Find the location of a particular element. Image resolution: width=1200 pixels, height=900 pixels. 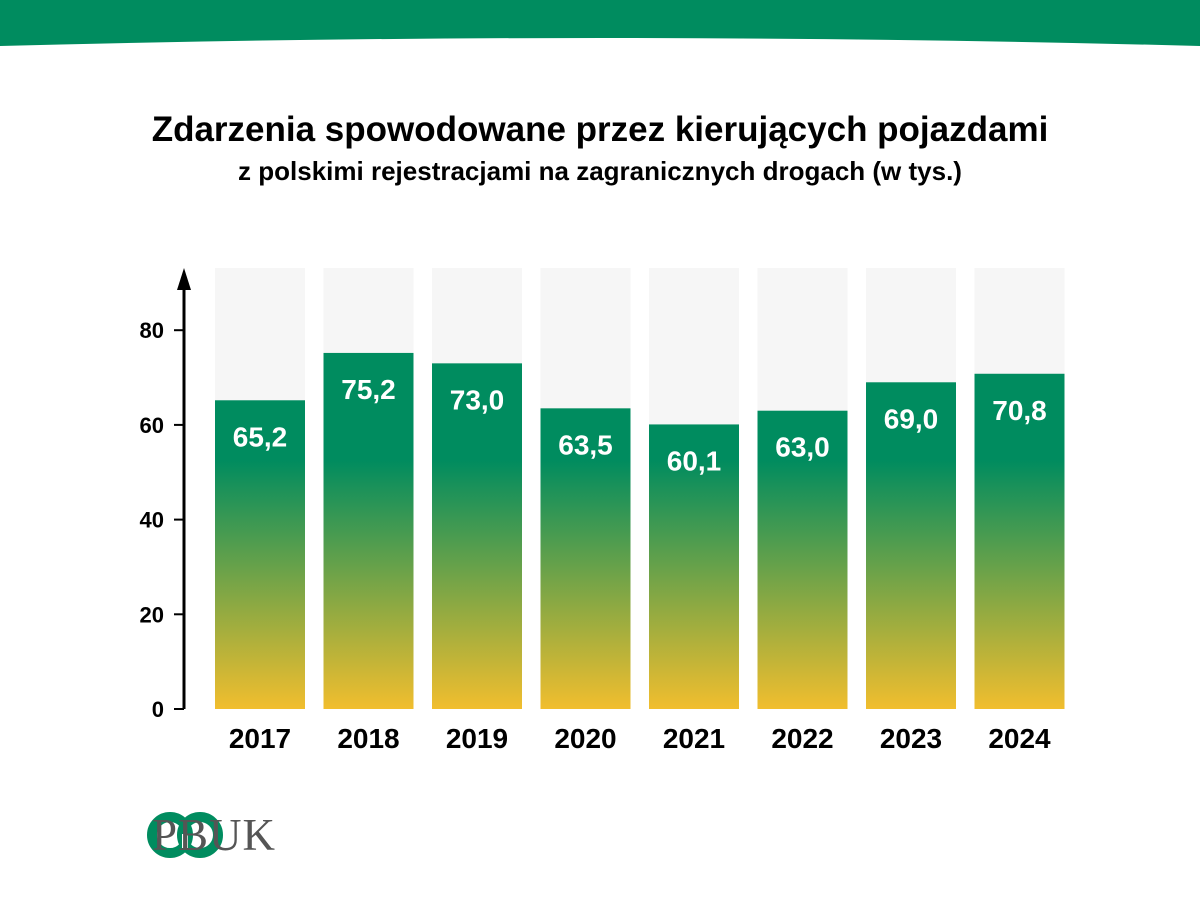

bar-2022 is located at coordinates (802, 559).